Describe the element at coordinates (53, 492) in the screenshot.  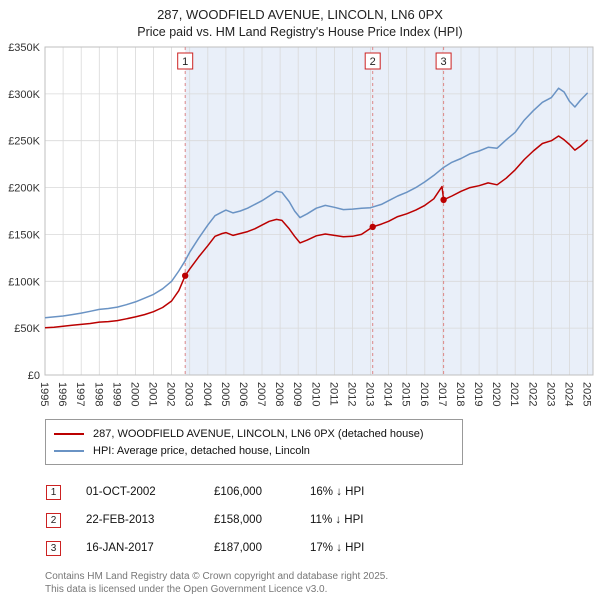
I see `transaction-number-badge: 1` at that location.